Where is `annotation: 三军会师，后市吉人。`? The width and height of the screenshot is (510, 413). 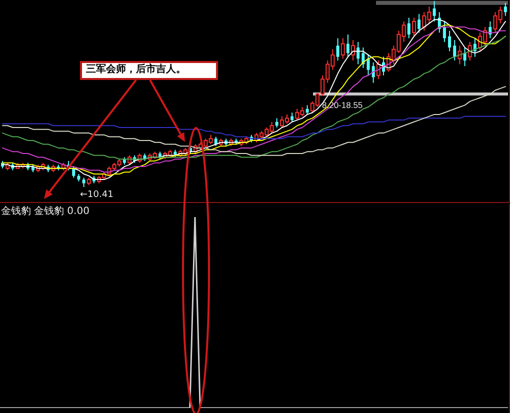
annotation: 三军会师，后市吉人。 is located at coordinates (136, 70).